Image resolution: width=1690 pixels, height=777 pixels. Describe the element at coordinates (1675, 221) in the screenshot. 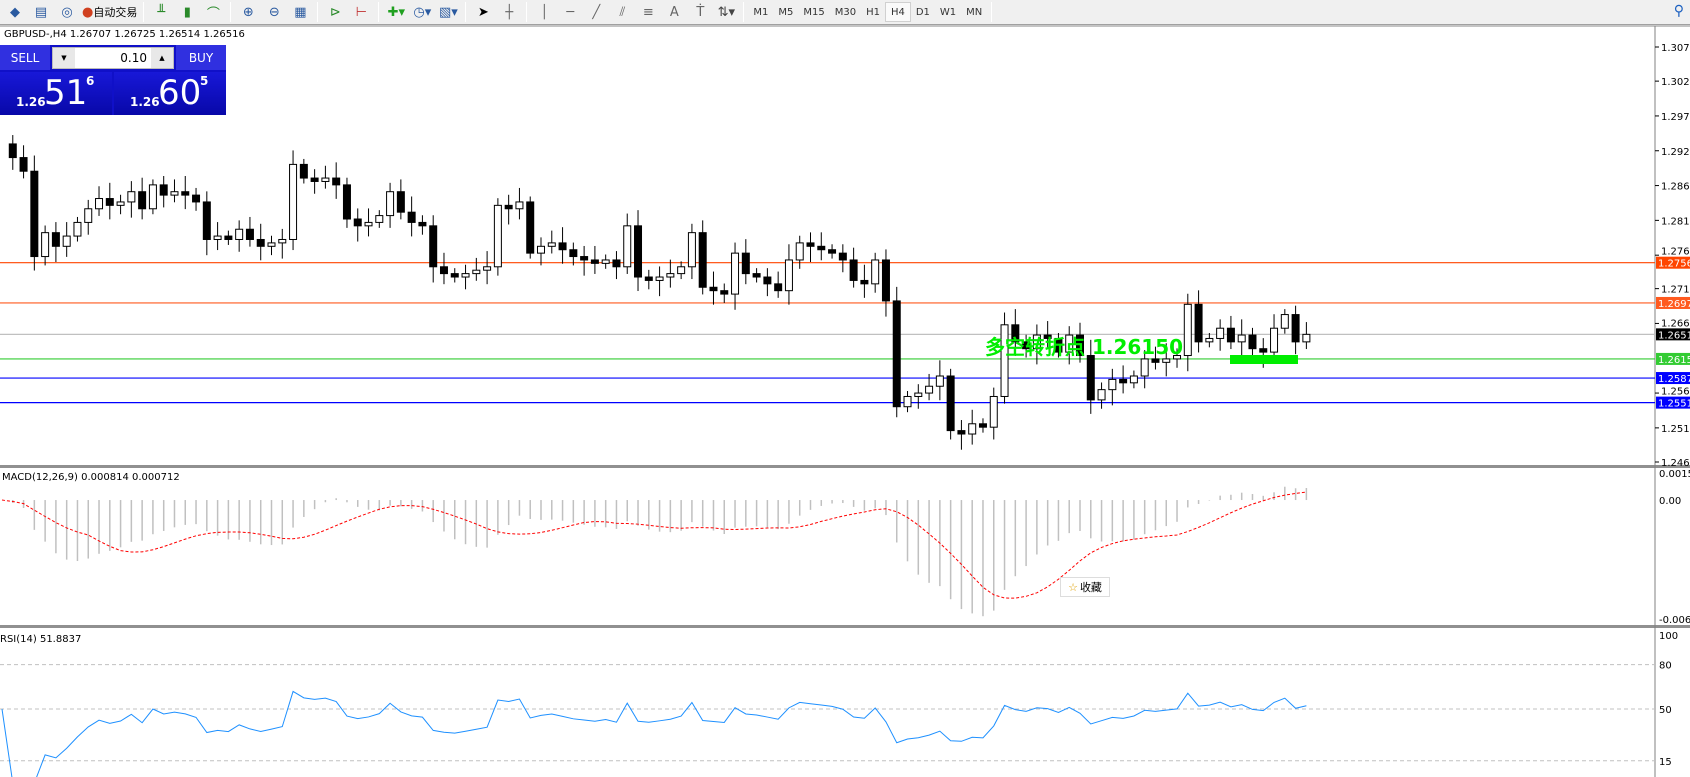

I see `price-tick-label: 1.2818` at that location.